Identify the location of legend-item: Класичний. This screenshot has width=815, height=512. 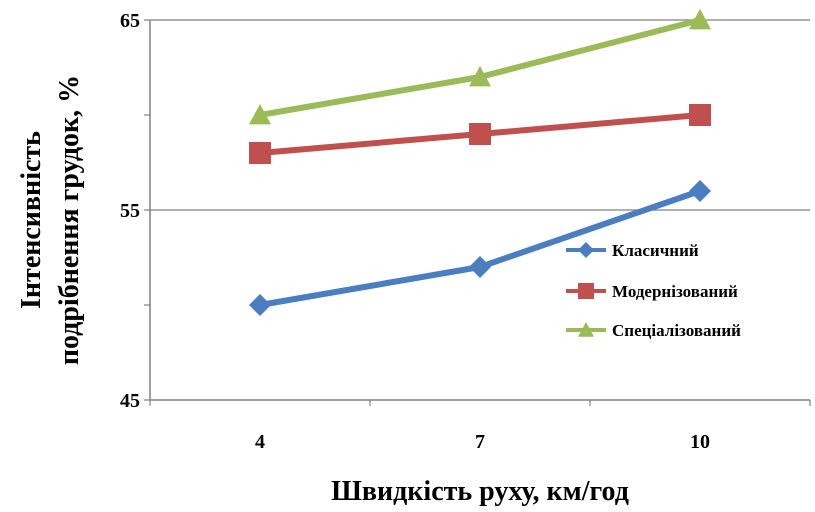
(632, 250).